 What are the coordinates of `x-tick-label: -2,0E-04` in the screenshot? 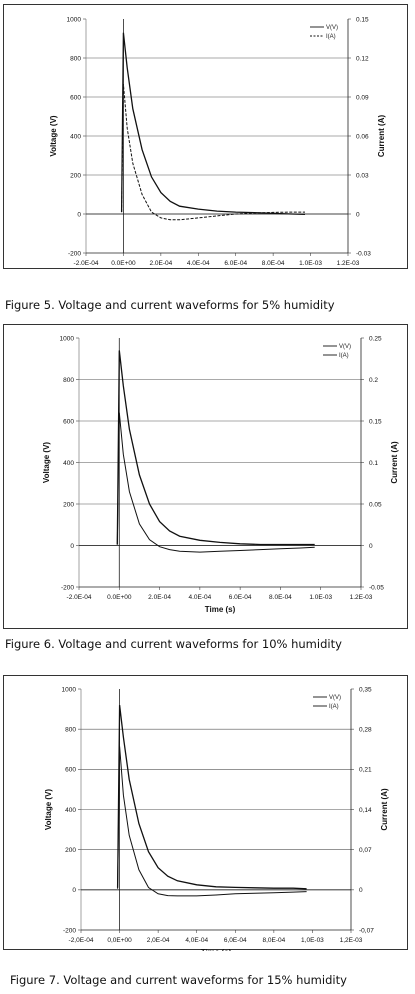 It's located at (81, 940).